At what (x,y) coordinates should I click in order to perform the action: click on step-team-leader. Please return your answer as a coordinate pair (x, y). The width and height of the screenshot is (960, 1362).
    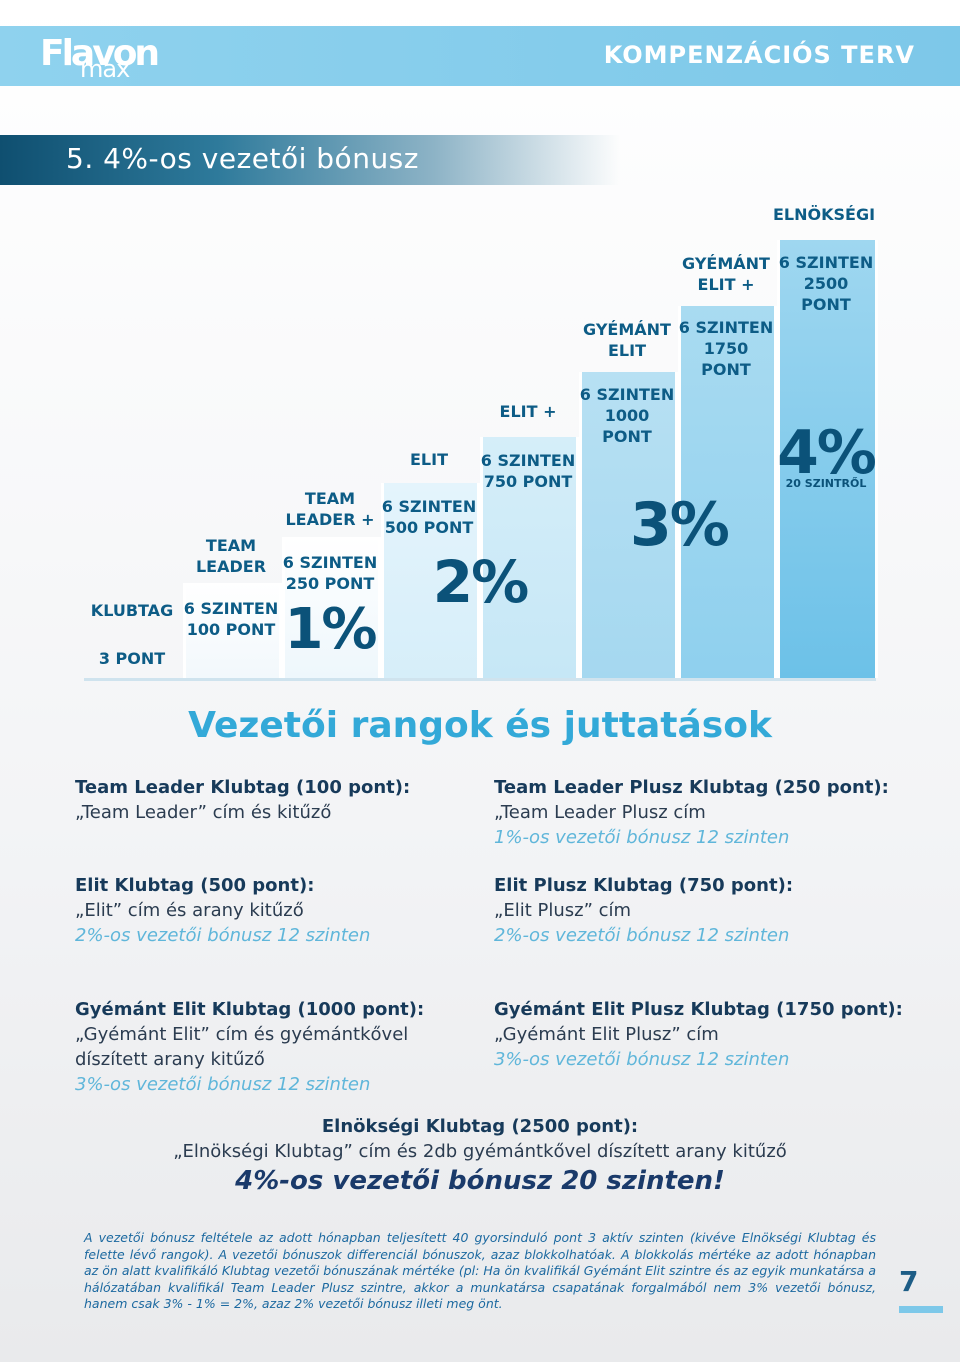
    Looking at the image, I should click on (232, 630).